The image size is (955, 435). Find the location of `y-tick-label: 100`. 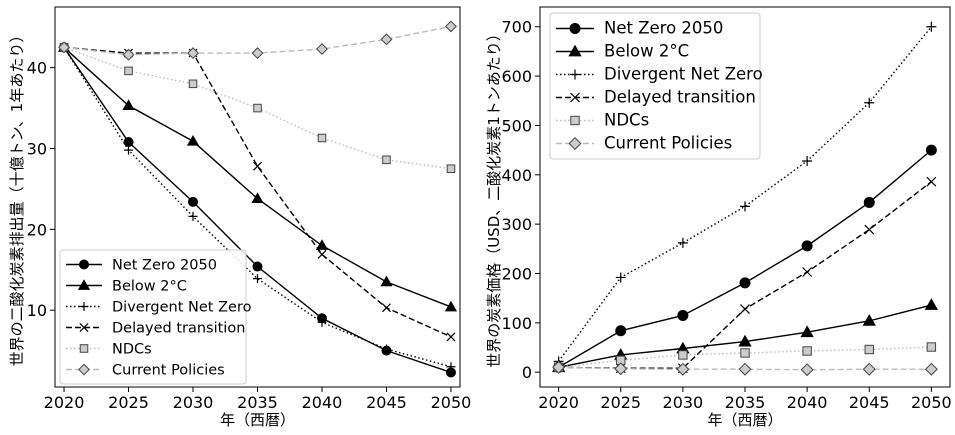

y-tick-label: 100 is located at coordinates (516, 323).